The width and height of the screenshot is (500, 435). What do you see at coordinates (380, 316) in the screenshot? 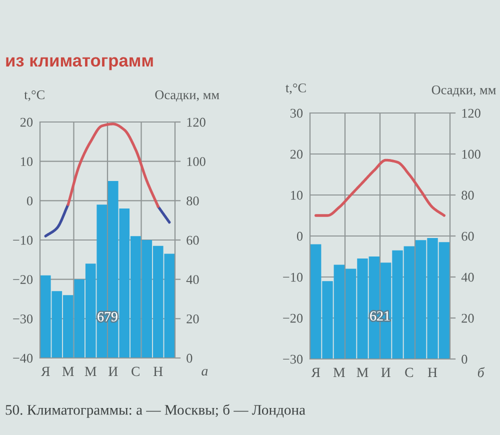
I see `annotation: 621` at bounding box center [380, 316].